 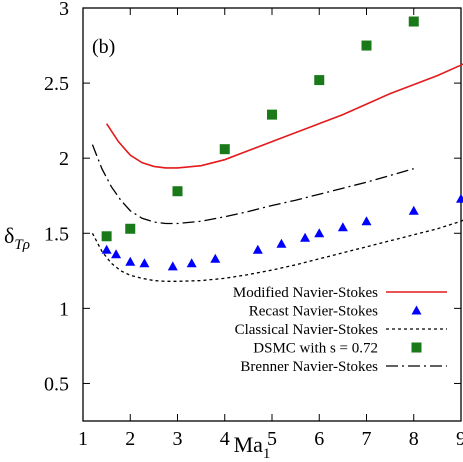 What do you see at coordinates (103, 47) in the screenshot?
I see `panel-label: (b)` at bounding box center [103, 47].